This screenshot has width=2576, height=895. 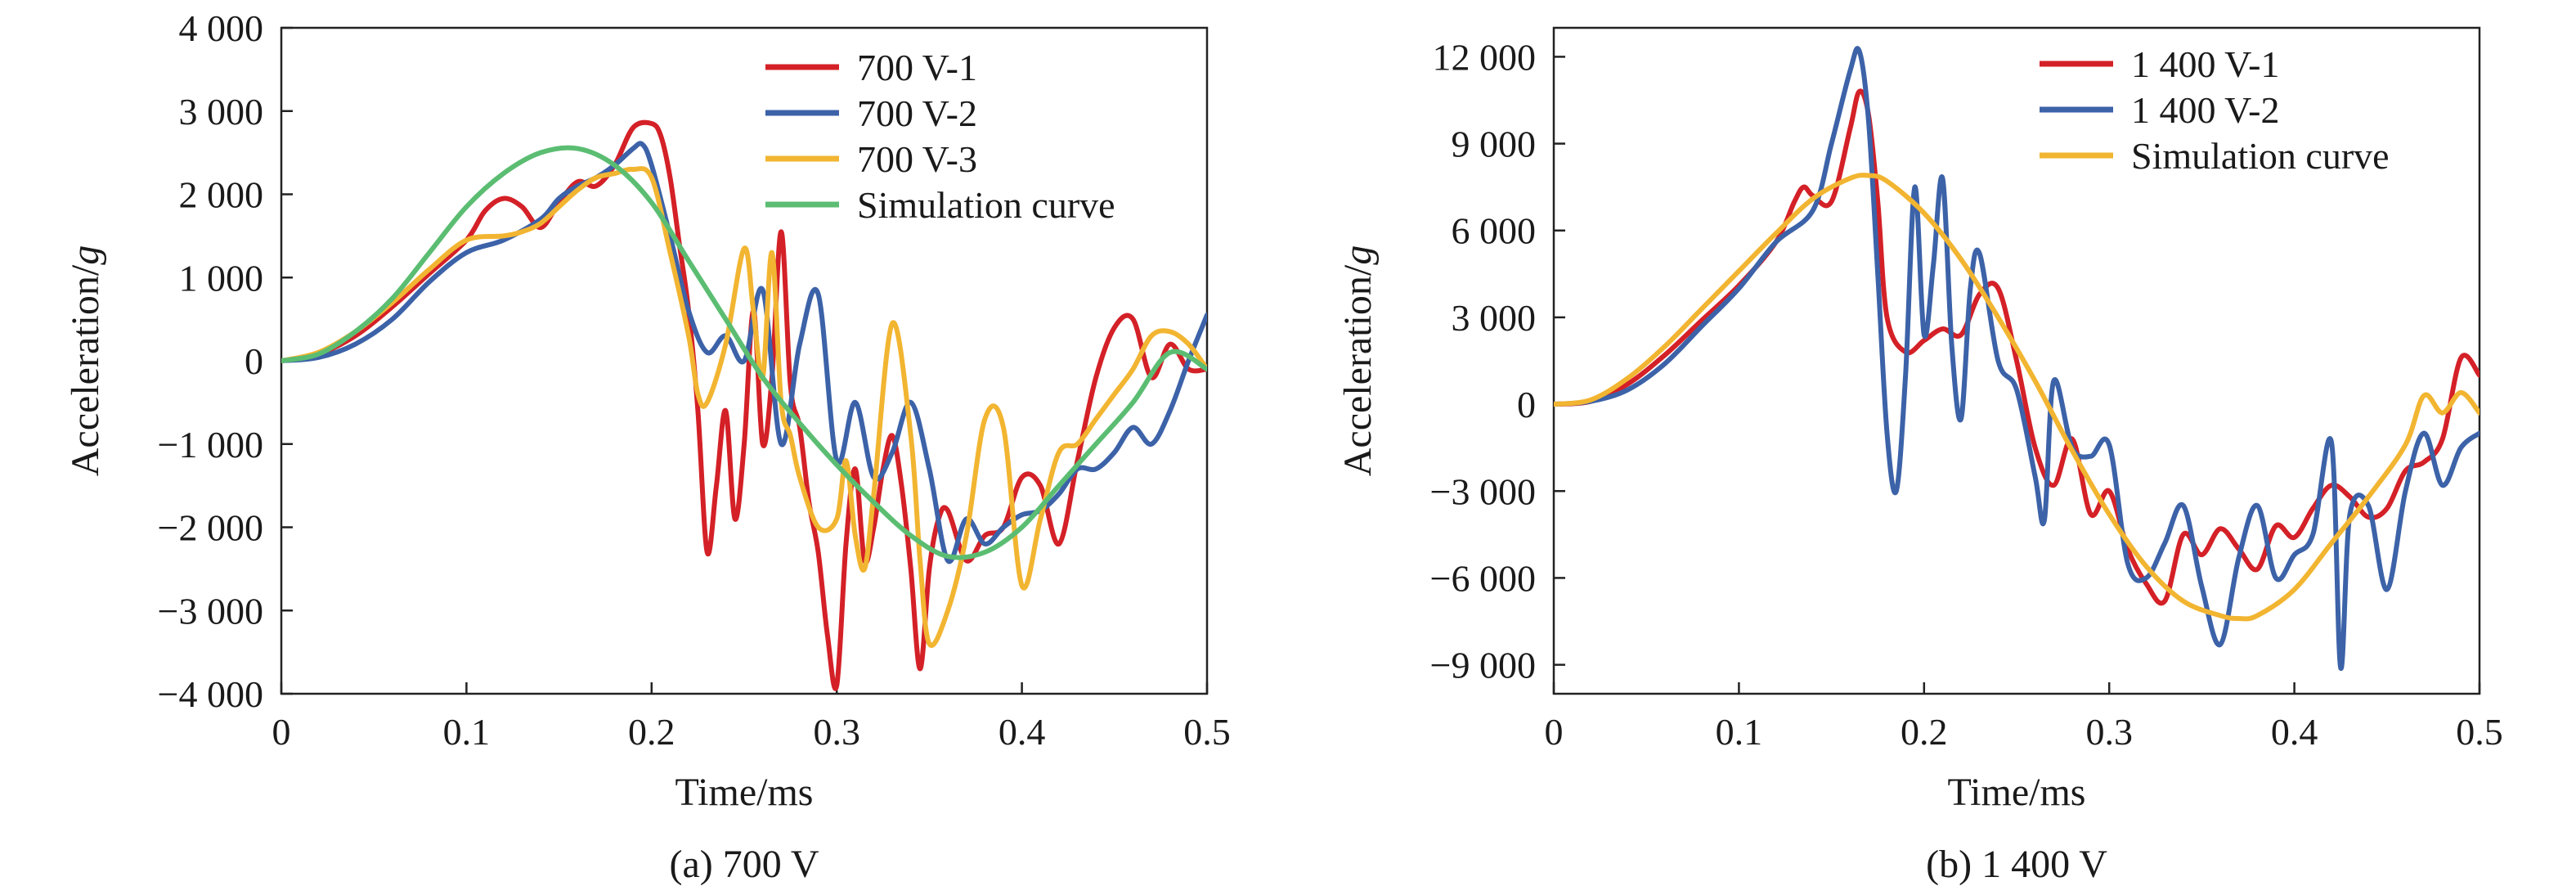 I want to click on legend-label: 700 V-1, so click(x=917, y=67).